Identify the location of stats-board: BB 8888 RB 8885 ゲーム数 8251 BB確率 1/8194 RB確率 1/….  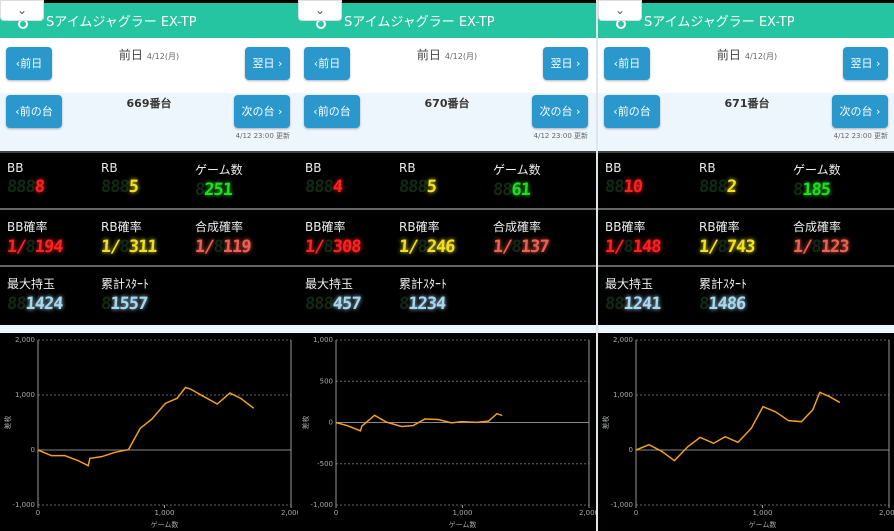
(149, 238).